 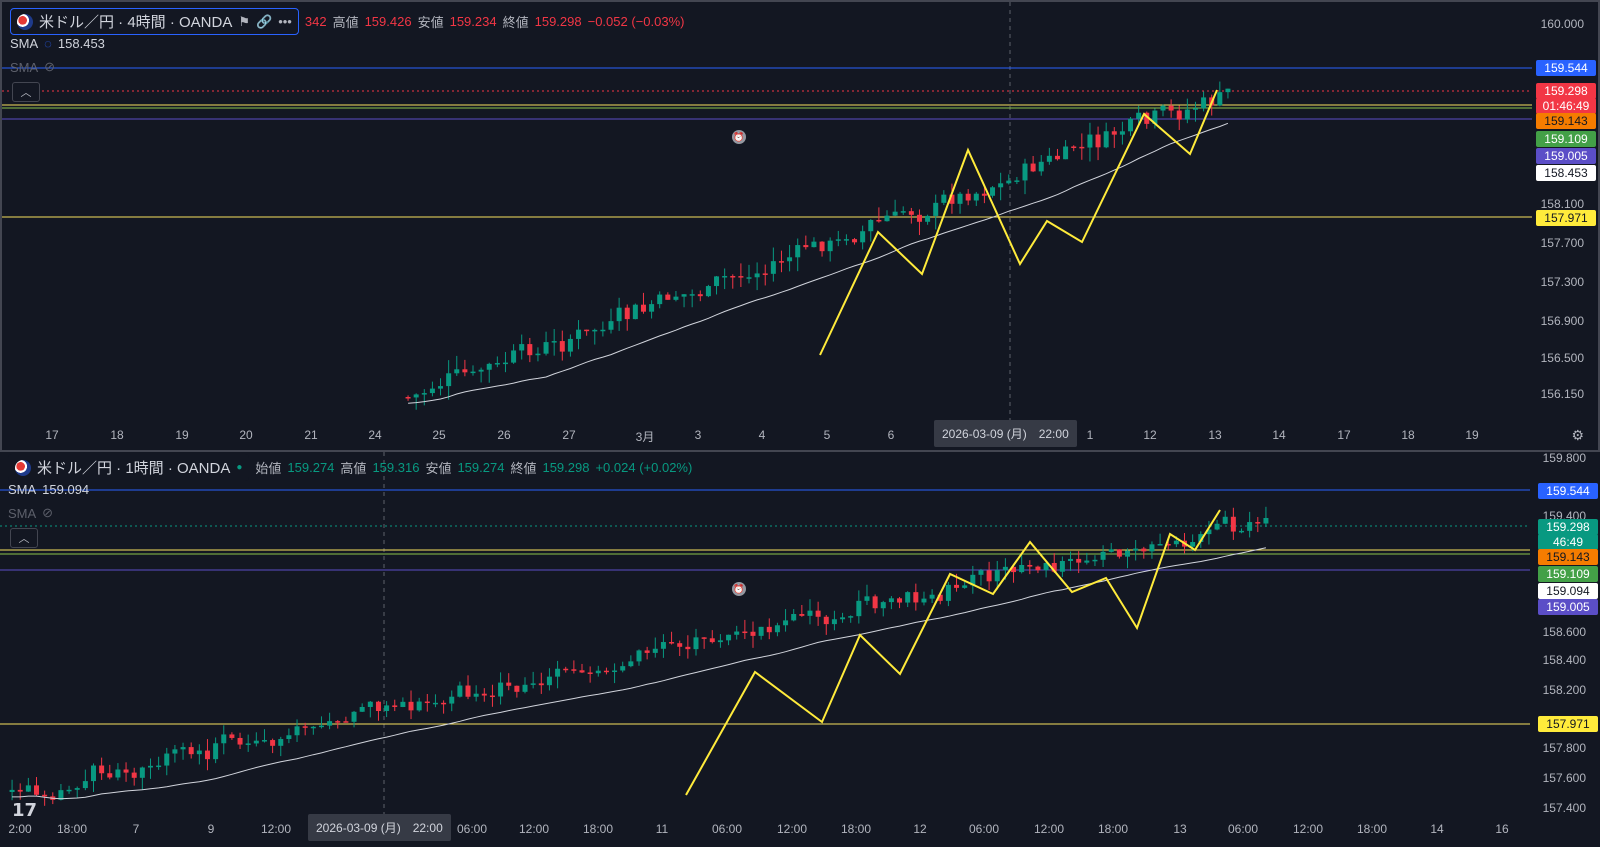 What do you see at coordinates (239, 467) in the screenshot?
I see `market-status-icon: ●` at bounding box center [239, 467].